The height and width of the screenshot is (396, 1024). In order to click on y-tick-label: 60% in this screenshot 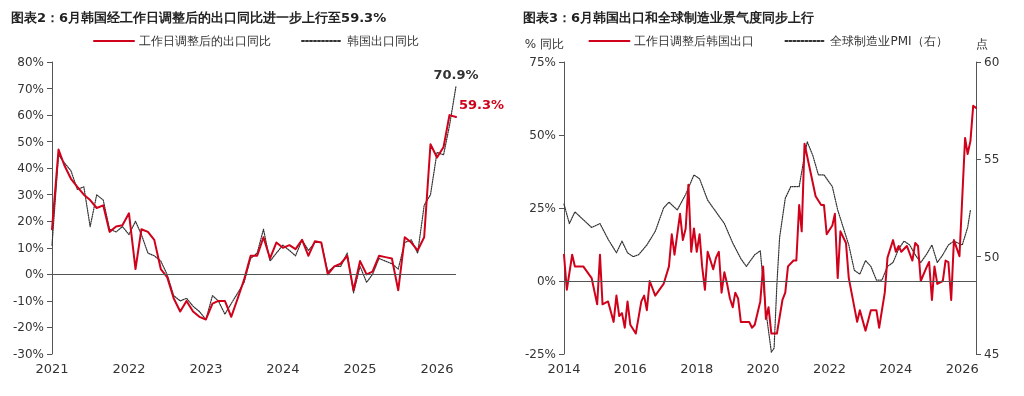, I will do `click(30, 115)`.